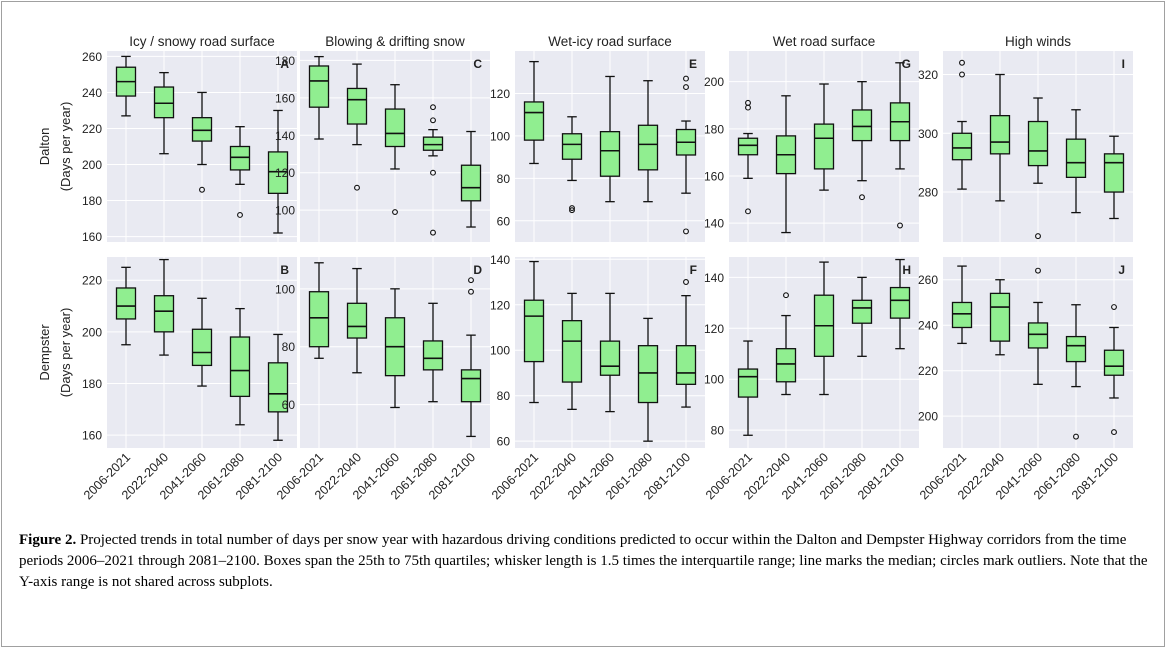 The height and width of the screenshot is (650, 1168). I want to click on panel-I: 280 300 320 I, so click(1025, 146).